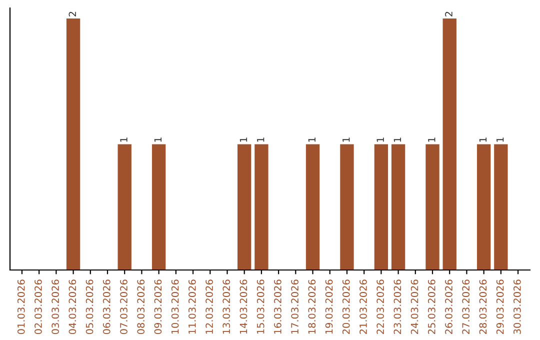  What do you see at coordinates (38, 307) in the screenshot?
I see `x-tick-label: 02.03.2026` at bounding box center [38, 307].